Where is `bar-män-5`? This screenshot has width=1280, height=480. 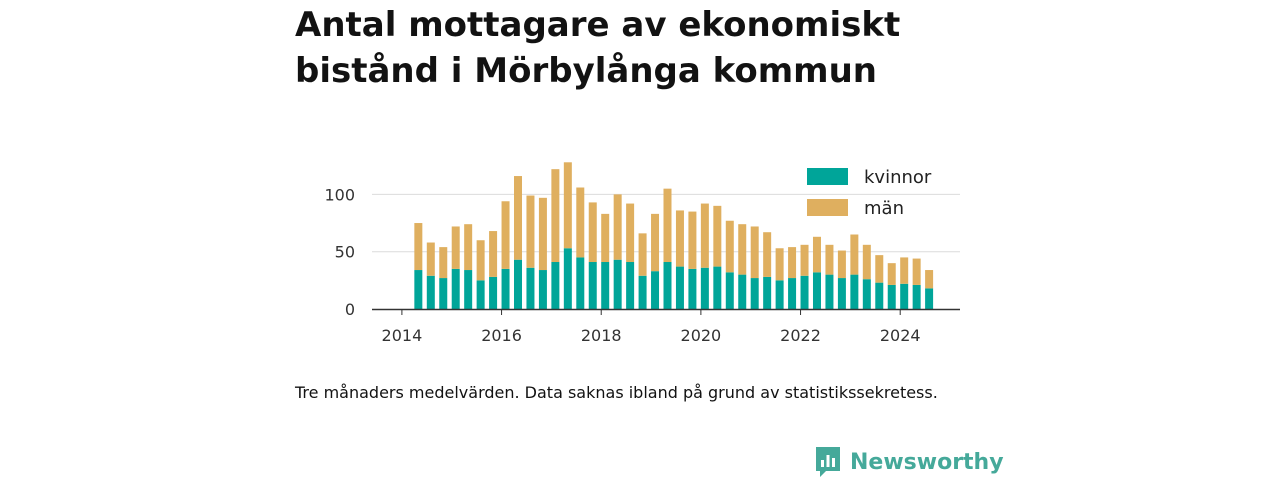 bar-män-5 is located at coordinates (480, 260).